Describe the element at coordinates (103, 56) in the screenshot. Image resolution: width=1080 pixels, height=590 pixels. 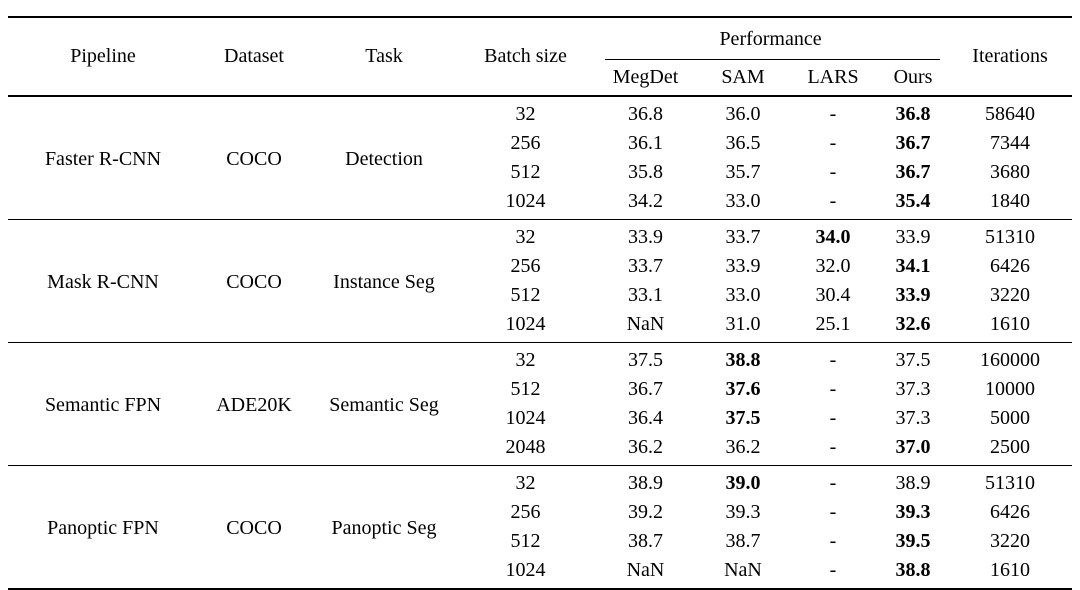
I see `col-header-pipeline: Pipeline` at that location.